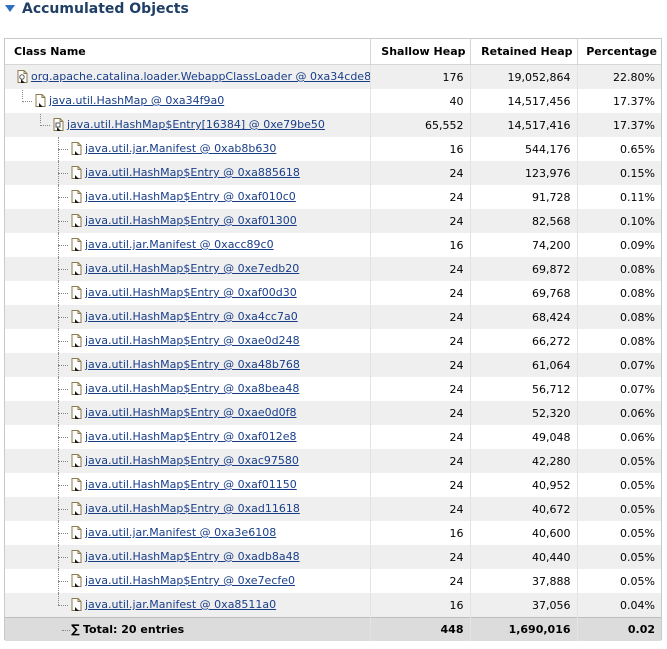 Image resolution: width=667 pixels, height=649 pixels. What do you see at coordinates (191, 292) in the screenshot?
I see `object-link: java.util.HashMap$Entry @ 0xaf00d30` at bounding box center [191, 292].